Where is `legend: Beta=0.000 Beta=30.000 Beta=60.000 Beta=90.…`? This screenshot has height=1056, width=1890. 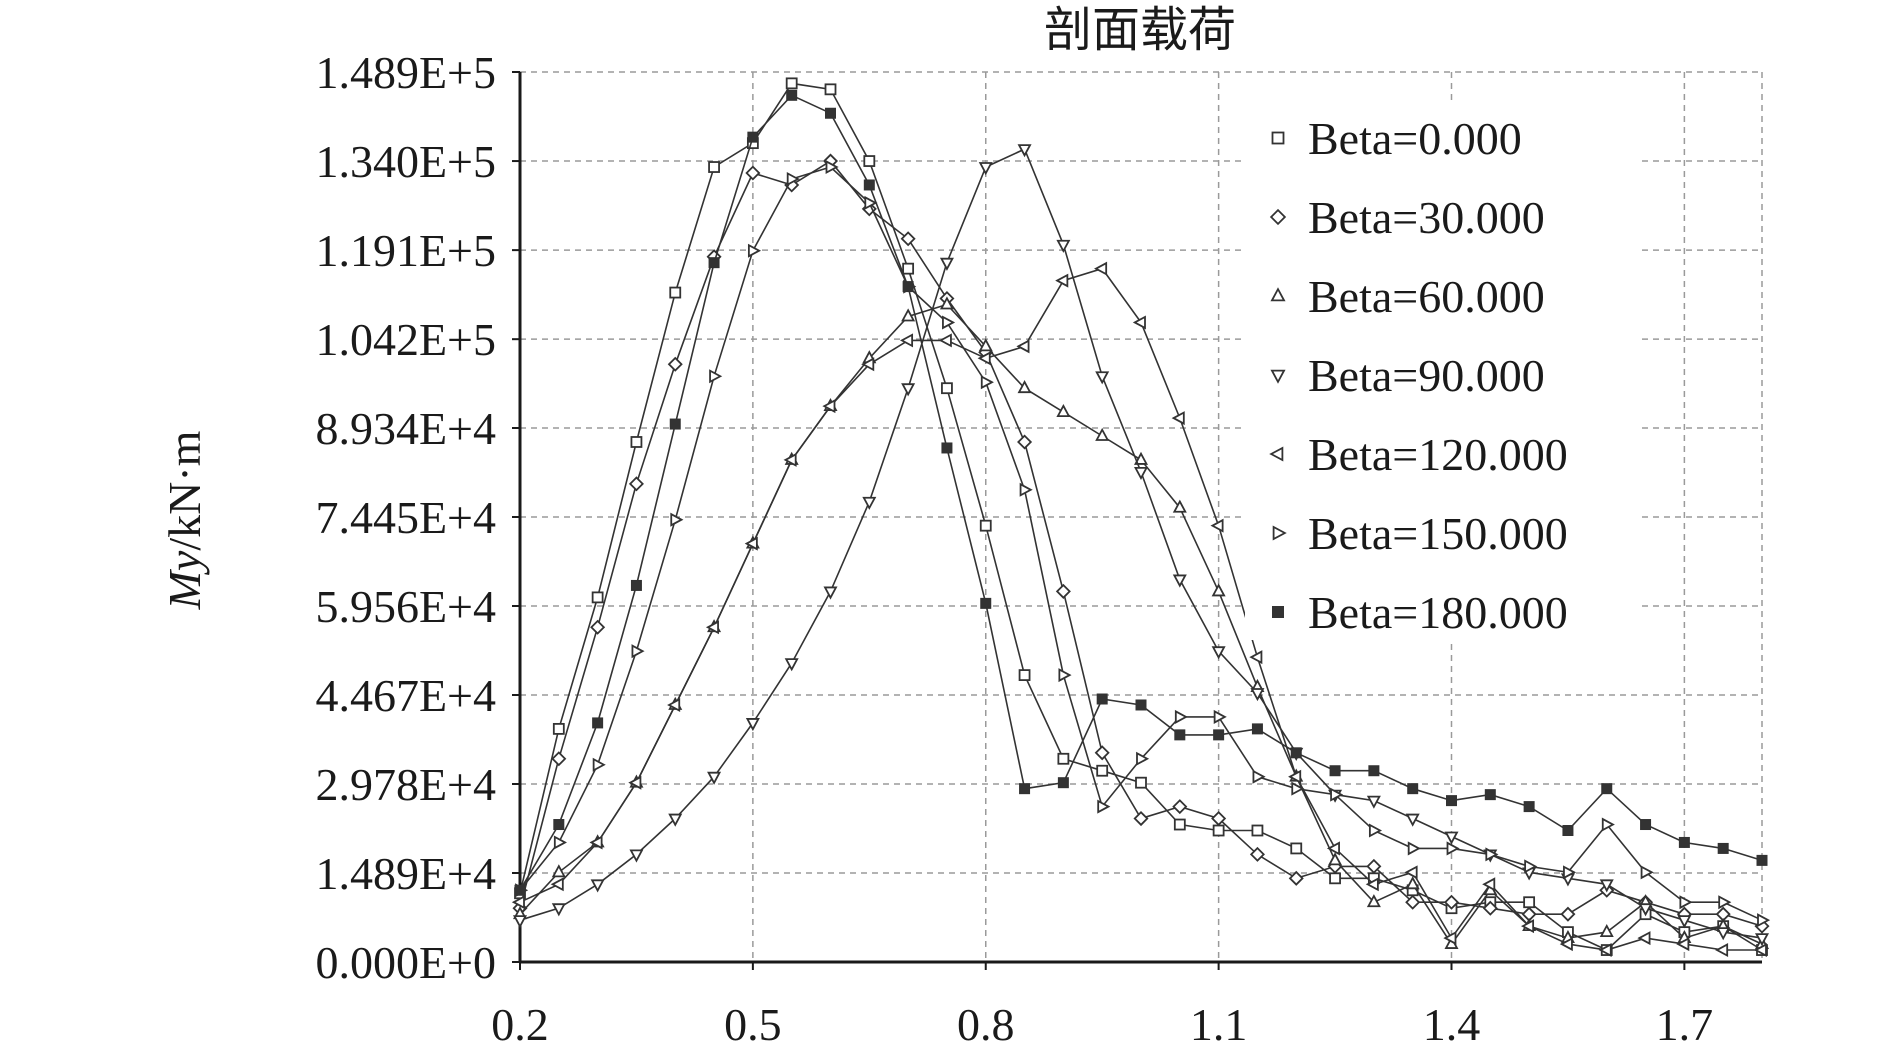
legend: Beta=0.000 Beta=30.000 Beta=60.000 Beta=90.… is located at coordinates (1442, 370).